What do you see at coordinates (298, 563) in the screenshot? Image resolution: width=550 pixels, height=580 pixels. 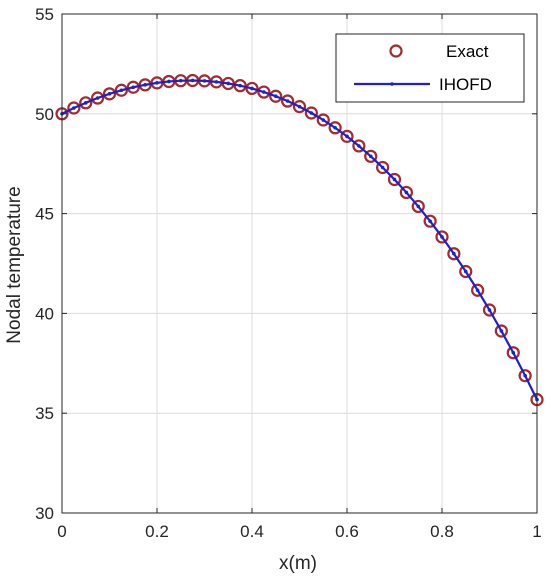 I see `x-axis-label: x(m)` at bounding box center [298, 563].